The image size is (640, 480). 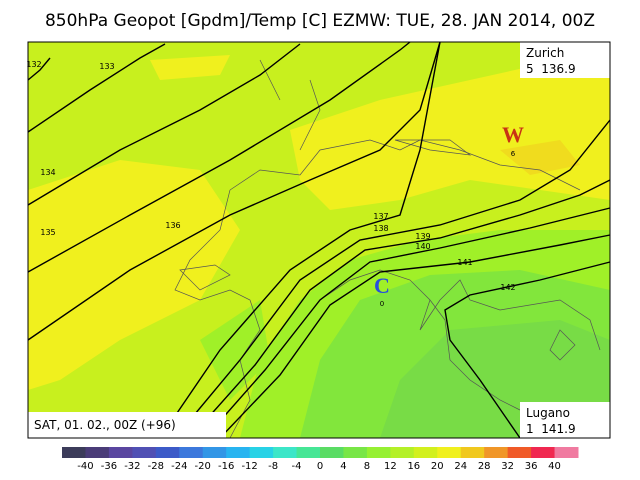 I want to click on station-zurich: Zurich 5 136.9, so click(x=565, y=60).